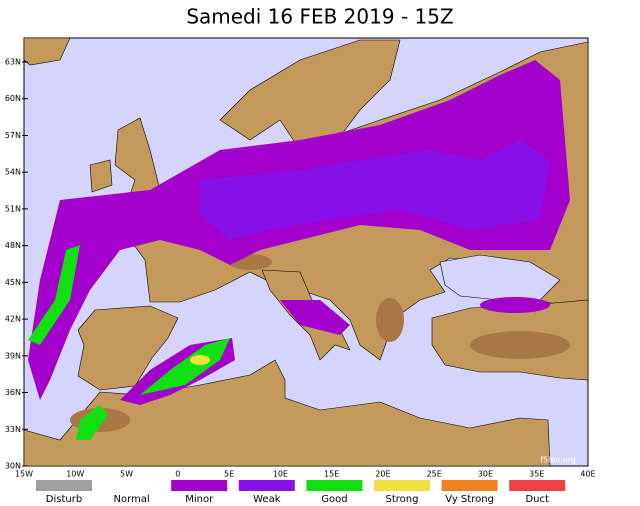 This screenshot has width=640, height=506. Describe the element at coordinates (128, 348) in the screenshot. I see `iberia` at that location.